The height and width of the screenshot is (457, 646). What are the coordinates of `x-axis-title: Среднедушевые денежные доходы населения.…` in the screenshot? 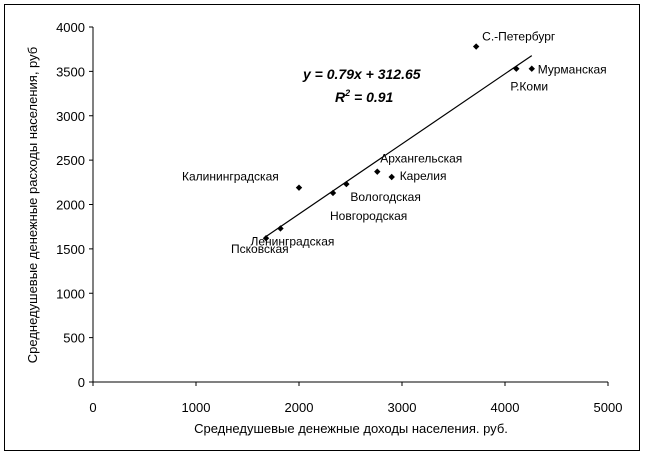 It's located at (351, 428).